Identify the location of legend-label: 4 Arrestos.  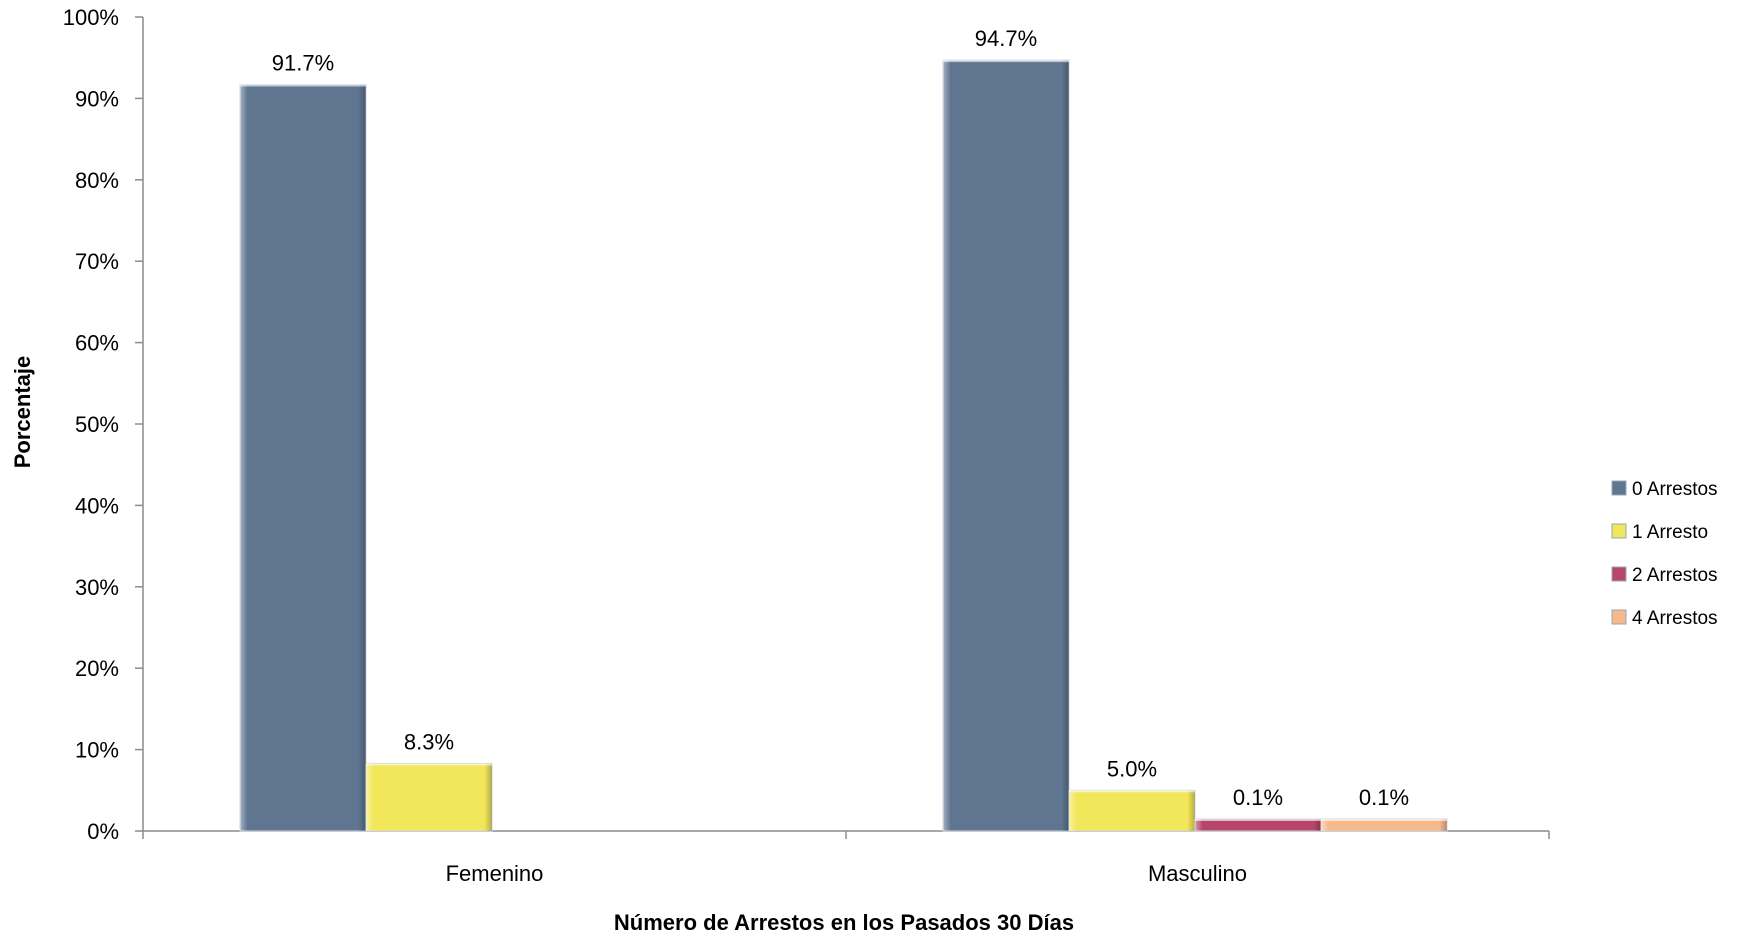
(1675, 618).